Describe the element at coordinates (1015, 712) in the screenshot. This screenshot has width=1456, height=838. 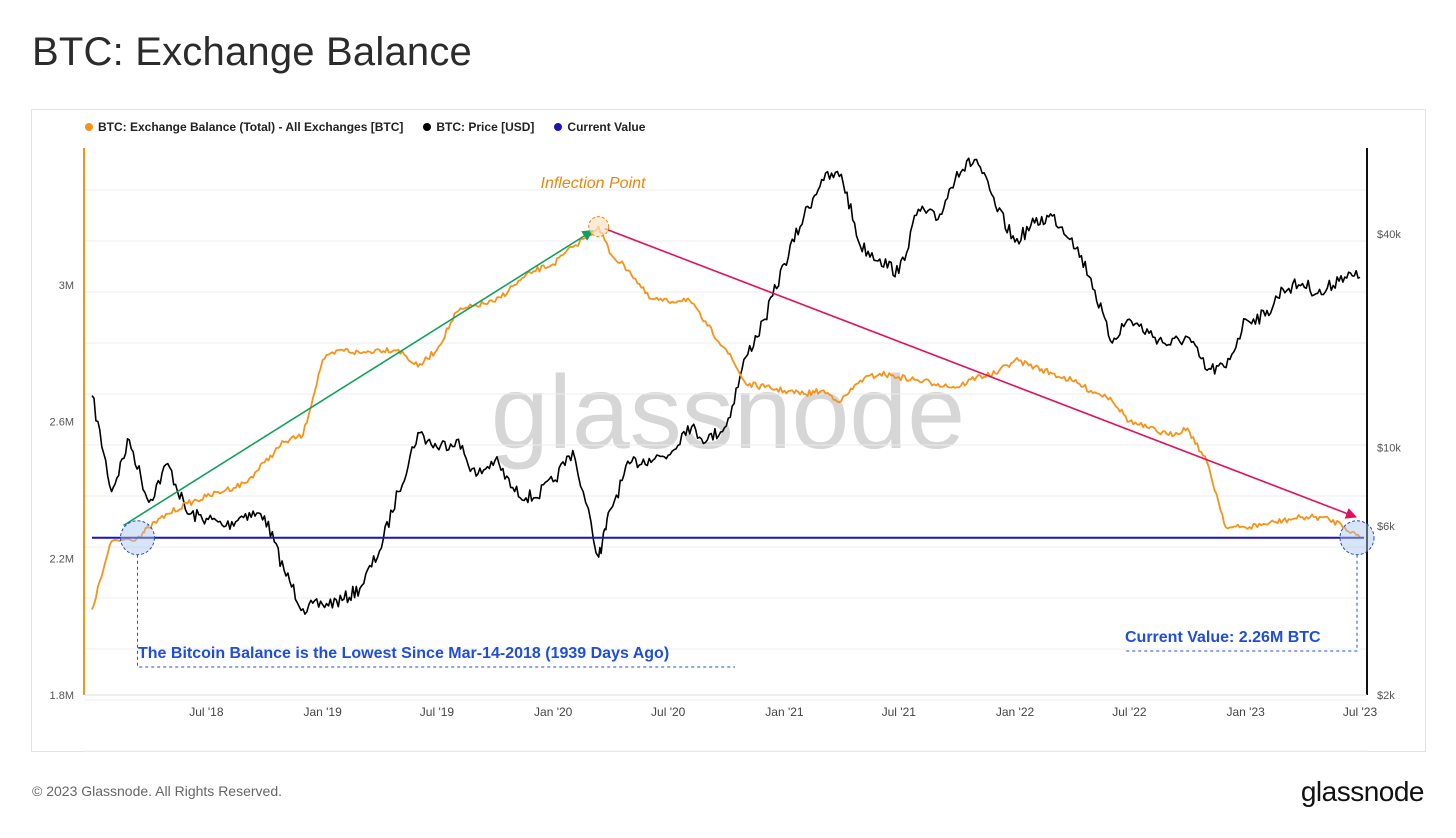
I see `x-tick-label: Jan '22` at that location.